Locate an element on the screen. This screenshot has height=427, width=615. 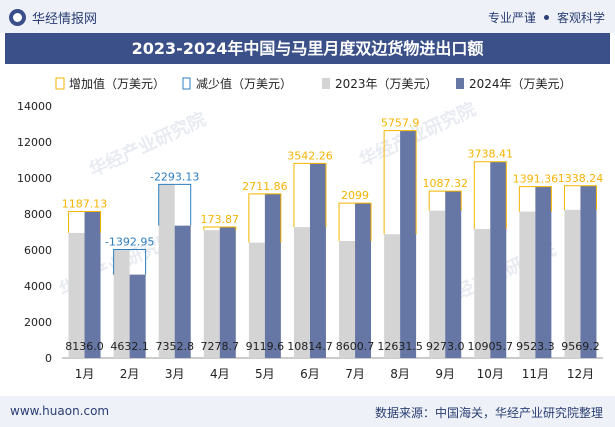
dot-separator-icon is located at coordinates (546, 17).